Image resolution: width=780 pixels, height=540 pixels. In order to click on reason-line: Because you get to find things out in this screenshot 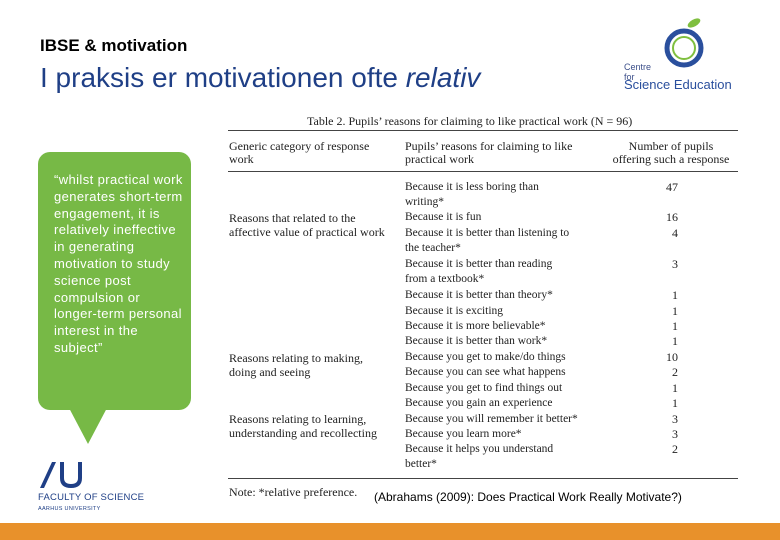, I will do `click(484, 388)`.